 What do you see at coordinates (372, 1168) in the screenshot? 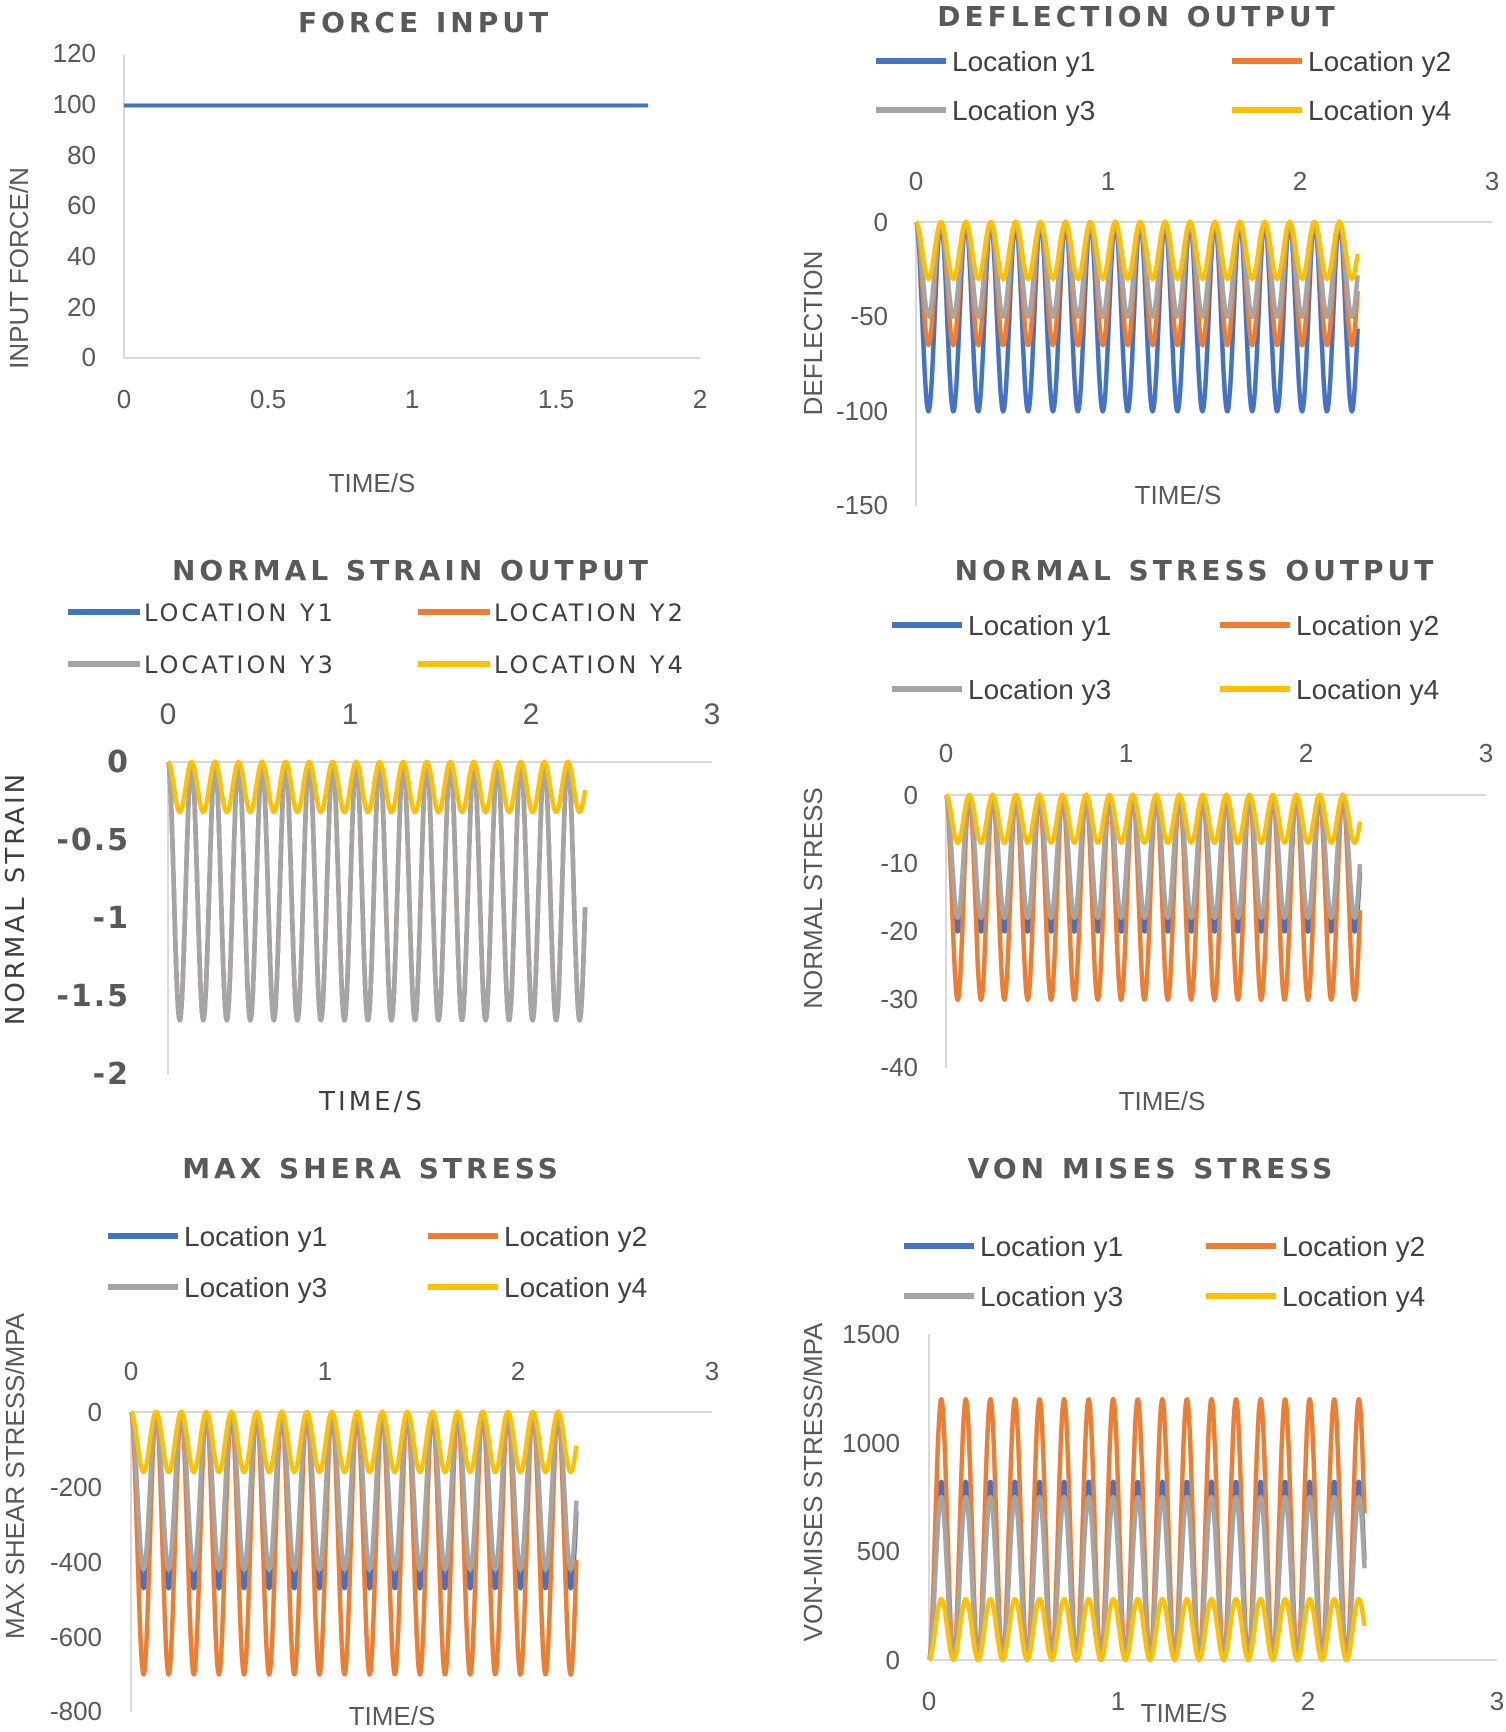
I see `shear-title: MAX SHERA STRESS` at bounding box center [372, 1168].